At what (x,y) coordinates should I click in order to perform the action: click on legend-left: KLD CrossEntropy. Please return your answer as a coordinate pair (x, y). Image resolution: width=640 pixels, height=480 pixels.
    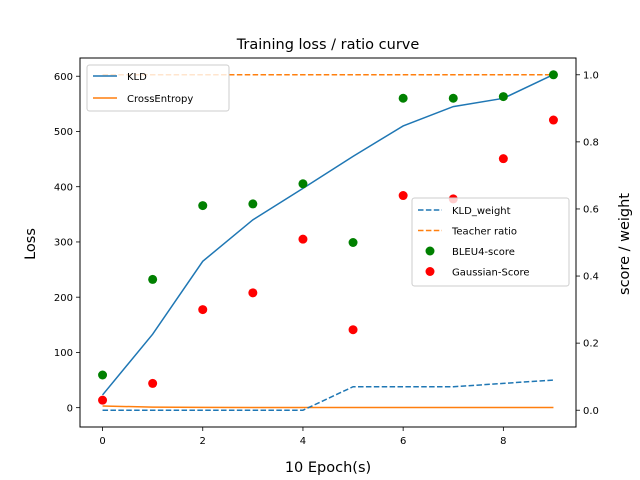
    Looking at the image, I should click on (158, 88).